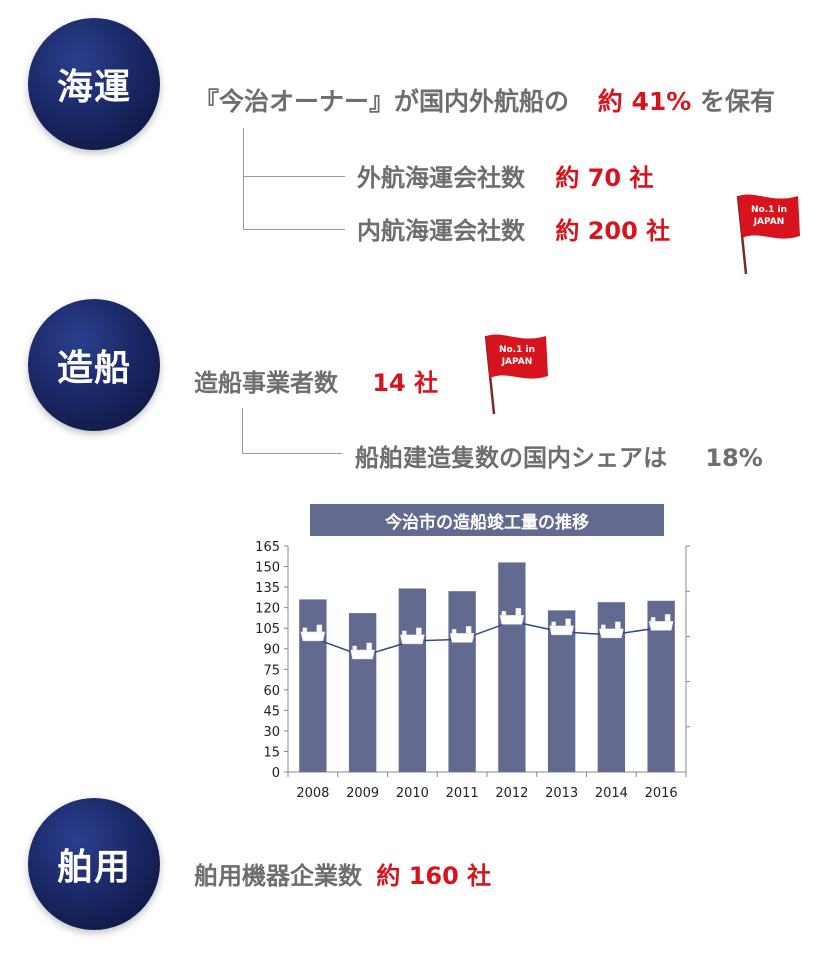 Image resolution: width=825 pixels, height=973 pixels. Describe the element at coordinates (276, 773) in the screenshot. I see `y-left-tick-label: 0` at that location.